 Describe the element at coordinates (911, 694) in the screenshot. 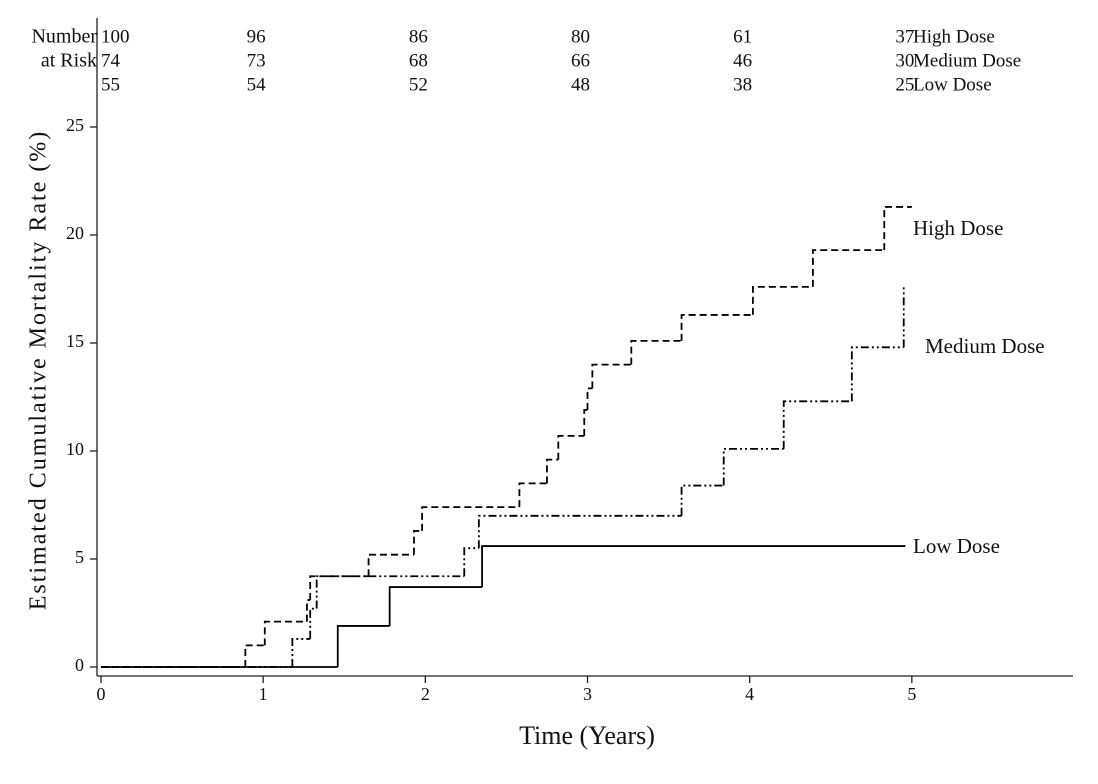

I see `x-tick-label: 5` at that location.